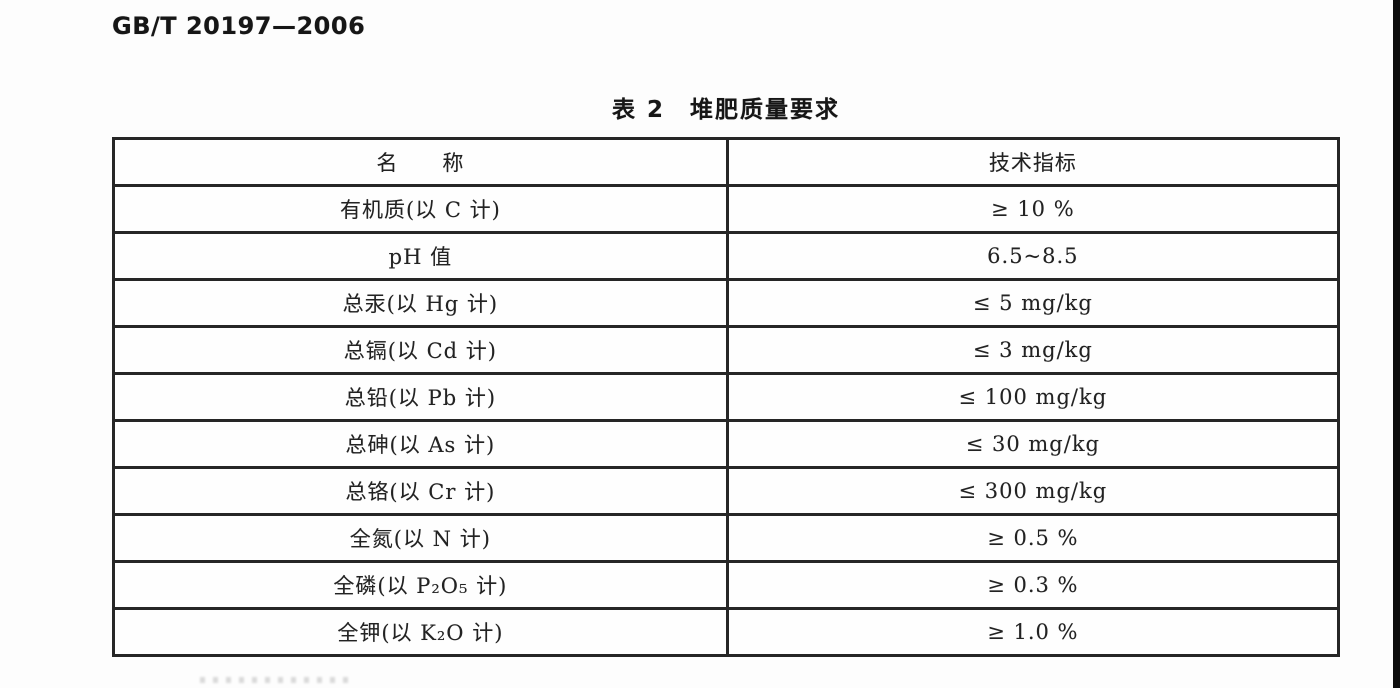 The height and width of the screenshot is (688, 1400). I want to click on column-header-name: 名 称, so click(420, 162).